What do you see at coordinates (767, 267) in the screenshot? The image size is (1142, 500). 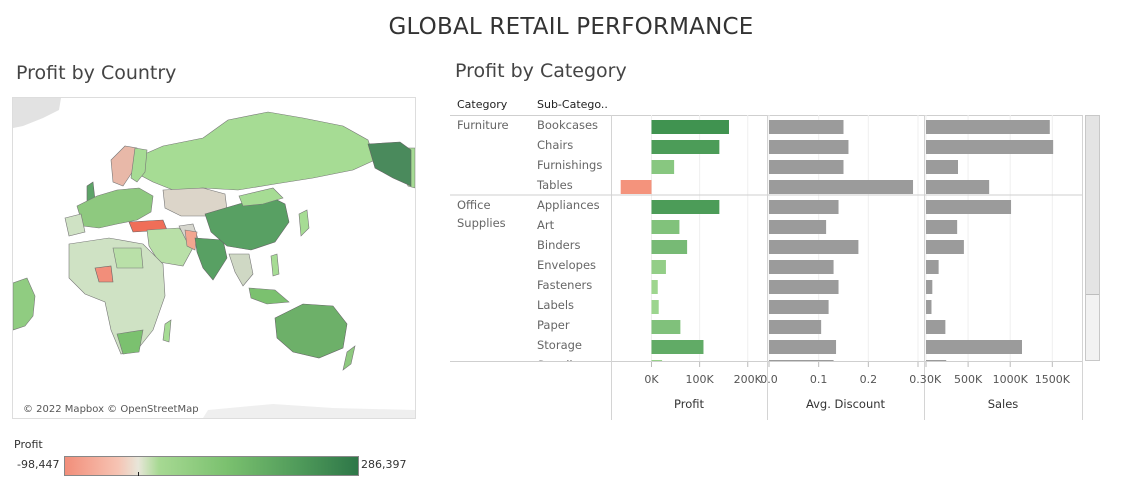 I see `pane-divider-discount` at bounding box center [767, 267].